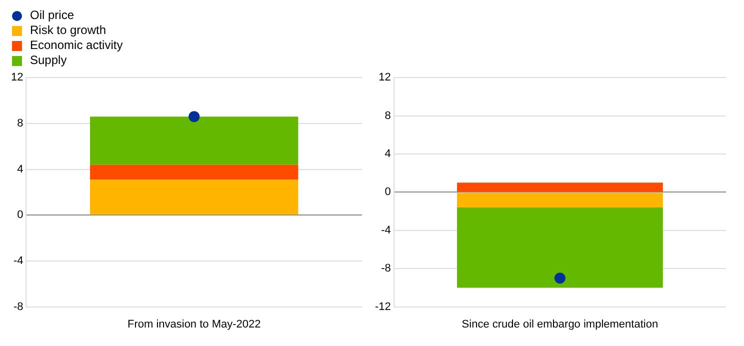 The width and height of the screenshot is (744, 346). What do you see at coordinates (194, 324) in the screenshot?
I see `x-tick-label: From invasion to May-2022` at bounding box center [194, 324].